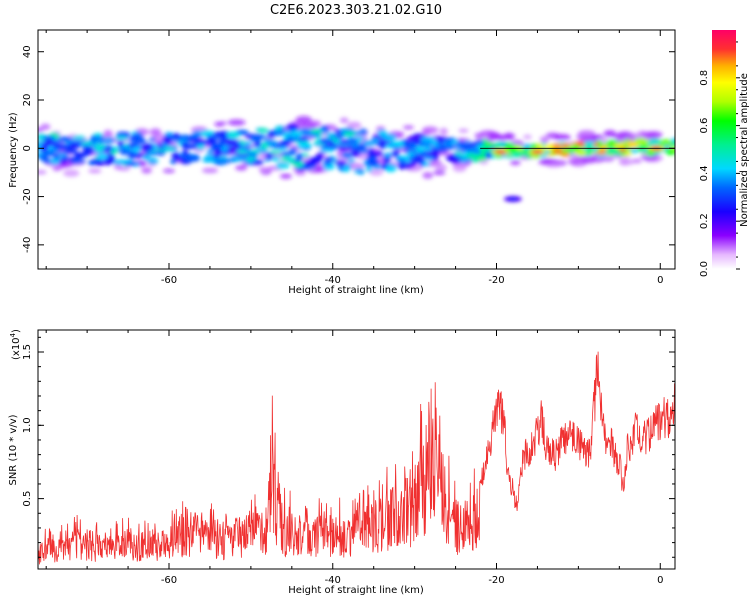 This screenshot has width=750, height=604. I want to click on snr-exponent: (x104), so click(15, 344).